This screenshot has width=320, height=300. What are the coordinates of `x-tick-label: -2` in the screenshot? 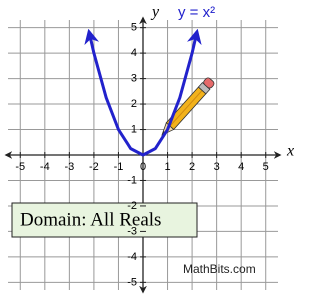 It's located at (94, 167).